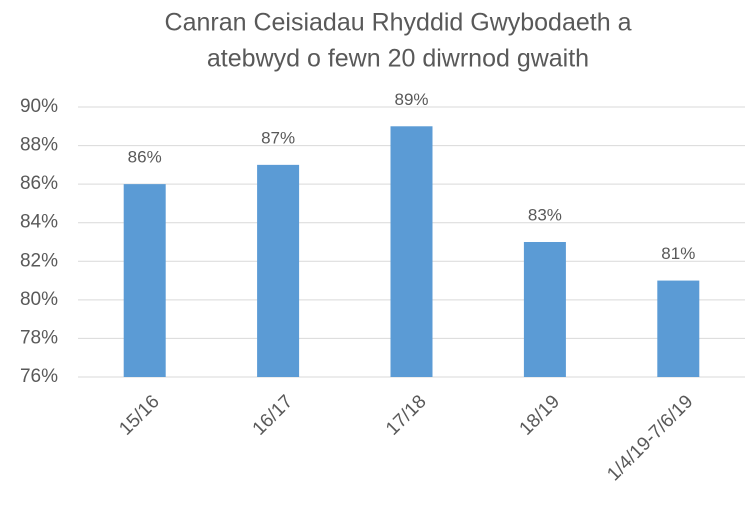  What do you see at coordinates (139, 415) in the screenshot?
I see `x-tick-label: 15/16` at bounding box center [139, 415].